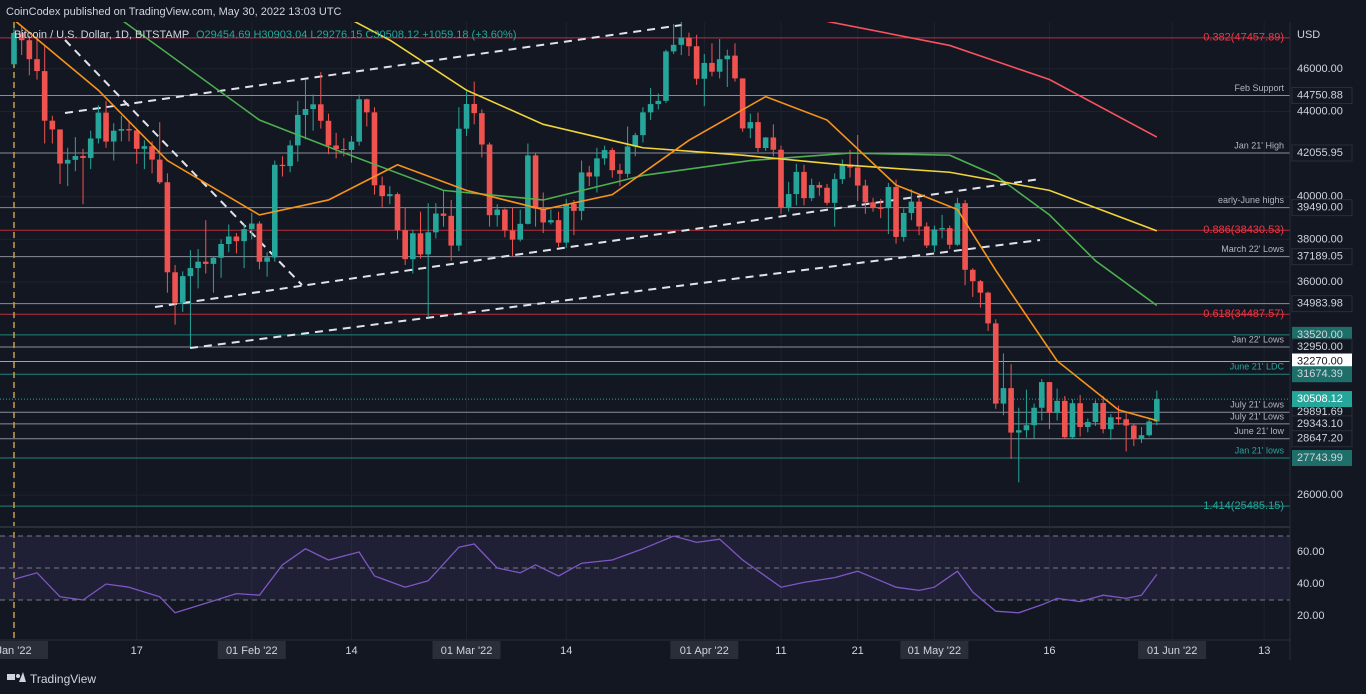 The width and height of the screenshot is (1366, 694). What do you see at coordinates (1243, 314) in the screenshot?
I see `level-label: 0.618(34487.57)` at bounding box center [1243, 314].